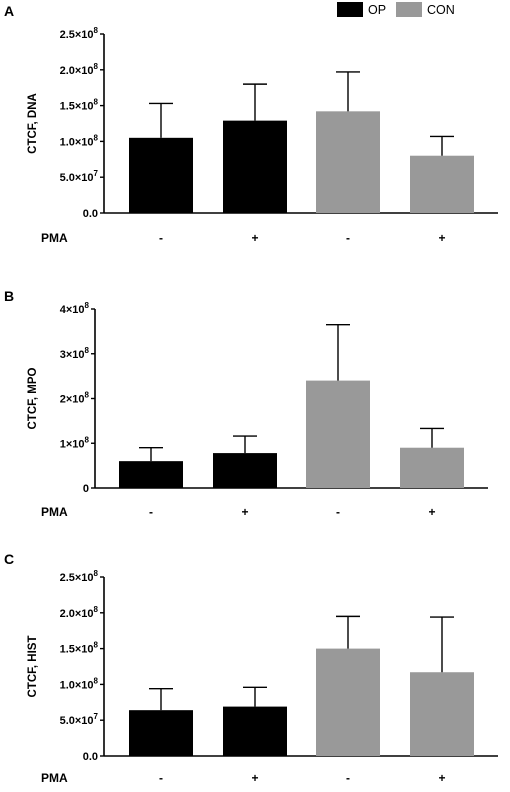  I want to click on y-axis-title: CTCF, HIST, so click(33, 667).